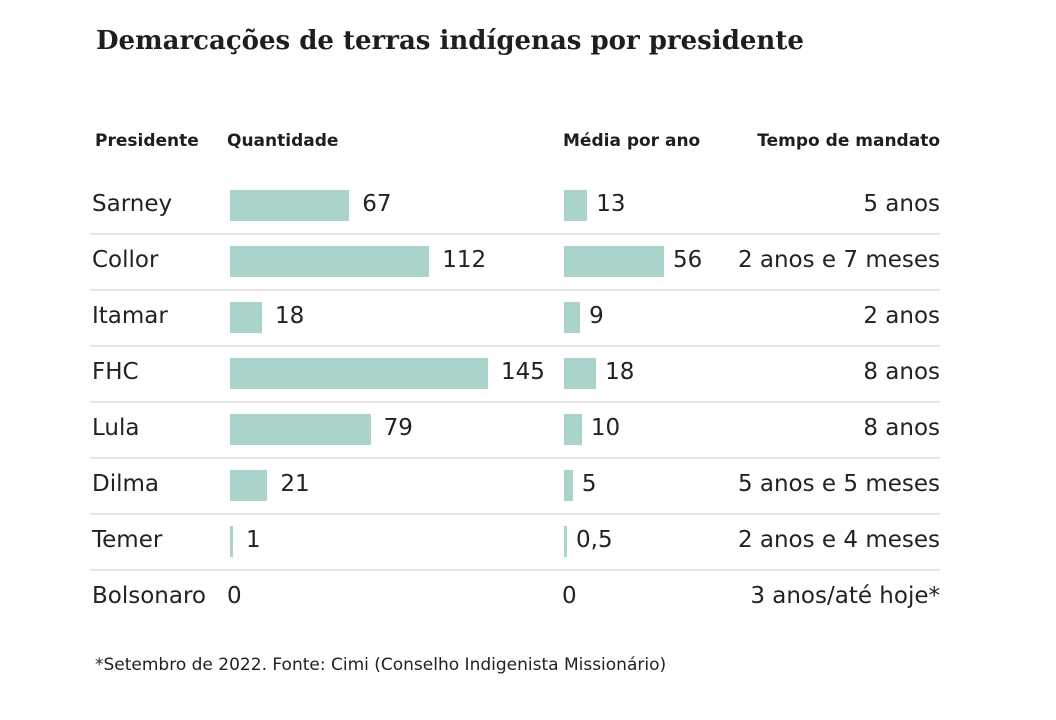  Describe the element at coordinates (589, 484) in the screenshot. I see `average-value-label: 5` at that location.